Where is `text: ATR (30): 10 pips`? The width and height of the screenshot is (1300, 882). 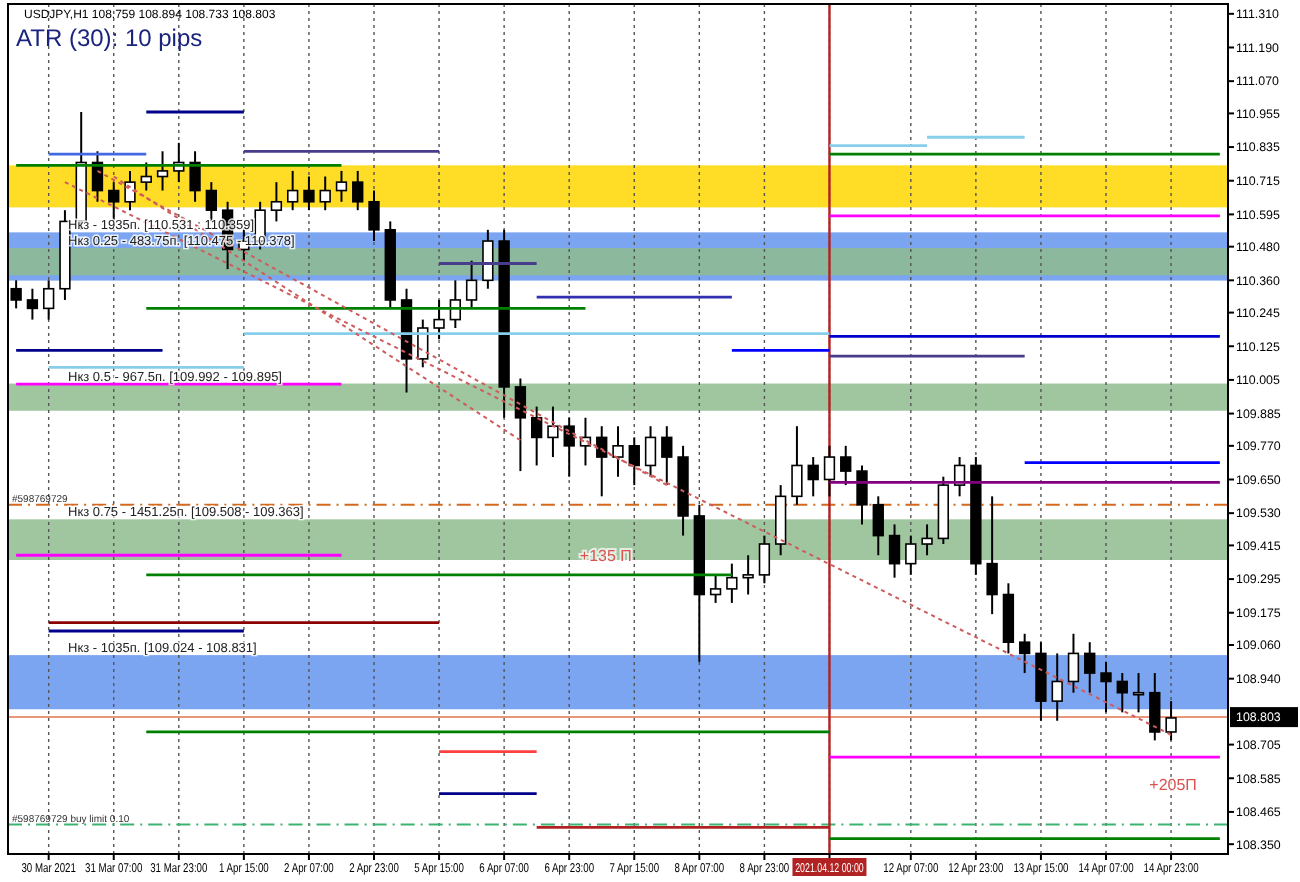 text: ATR (30): 10 pips is located at coordinates (109, 38).